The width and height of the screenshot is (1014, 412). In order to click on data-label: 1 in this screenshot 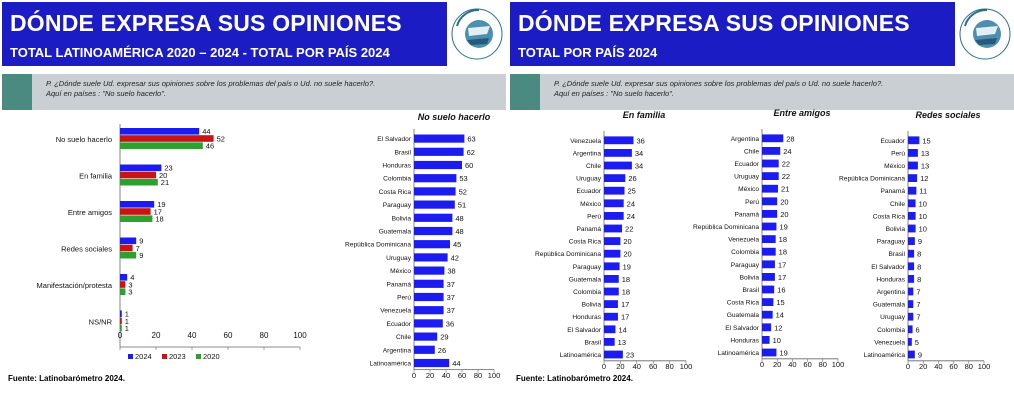, I will do `click(127, 328)`.